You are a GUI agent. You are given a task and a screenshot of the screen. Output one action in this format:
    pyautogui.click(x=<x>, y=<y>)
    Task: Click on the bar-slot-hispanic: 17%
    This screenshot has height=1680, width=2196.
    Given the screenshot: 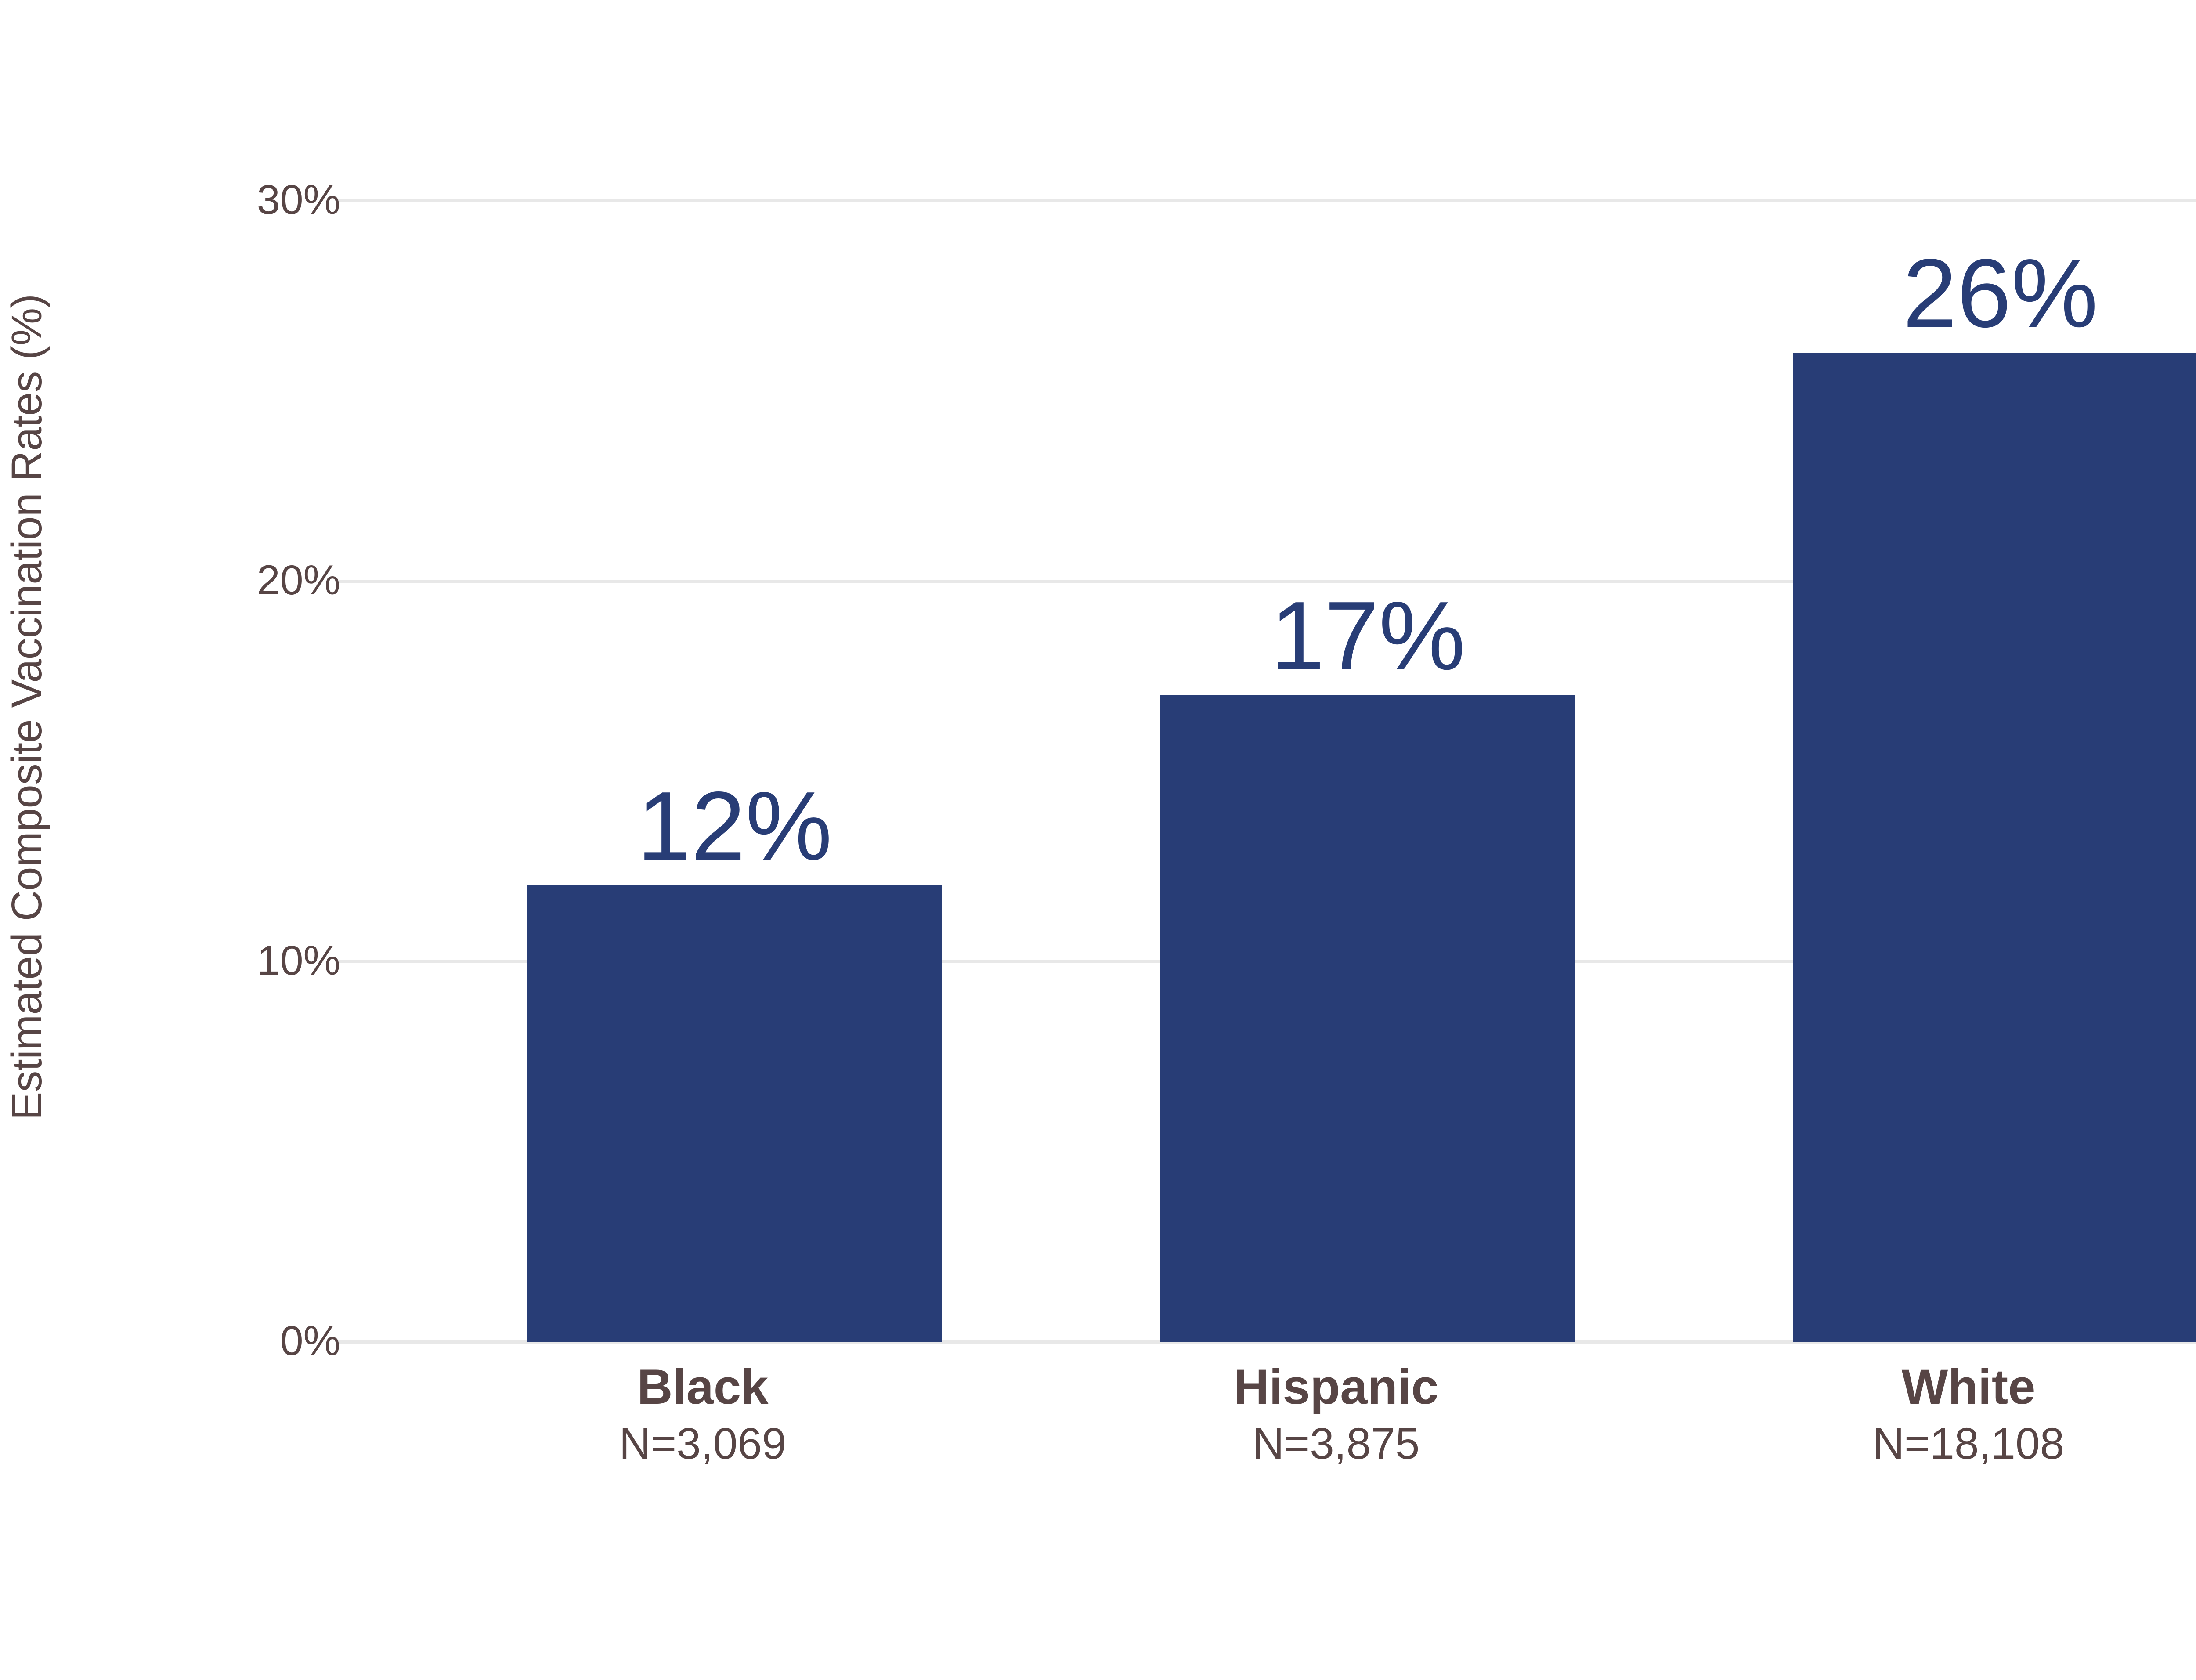 What is the action you would take?
    pyautogui.click(x=1367, y=771)
    